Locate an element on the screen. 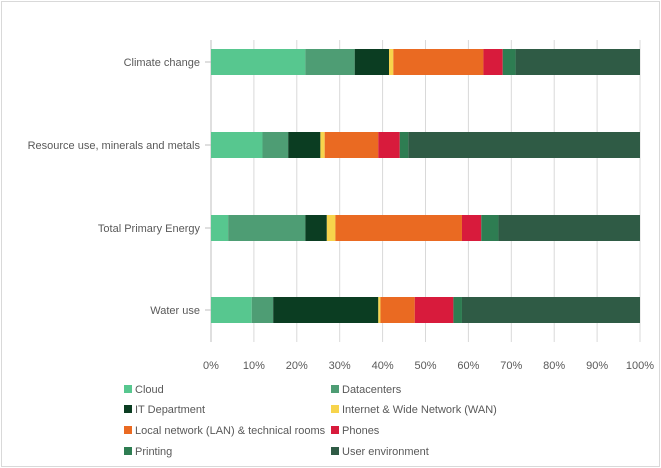  x-tick-label: 100% is located at coordinates (640, 366).